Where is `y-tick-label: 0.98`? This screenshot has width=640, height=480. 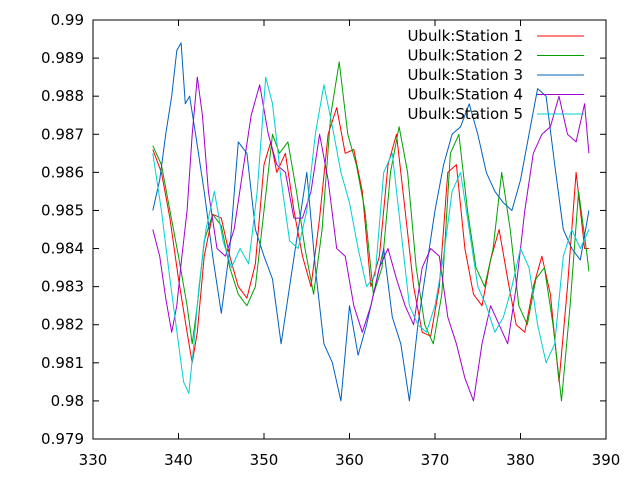 y-tick-label: 0.98 is located at coordinates (67, 401).